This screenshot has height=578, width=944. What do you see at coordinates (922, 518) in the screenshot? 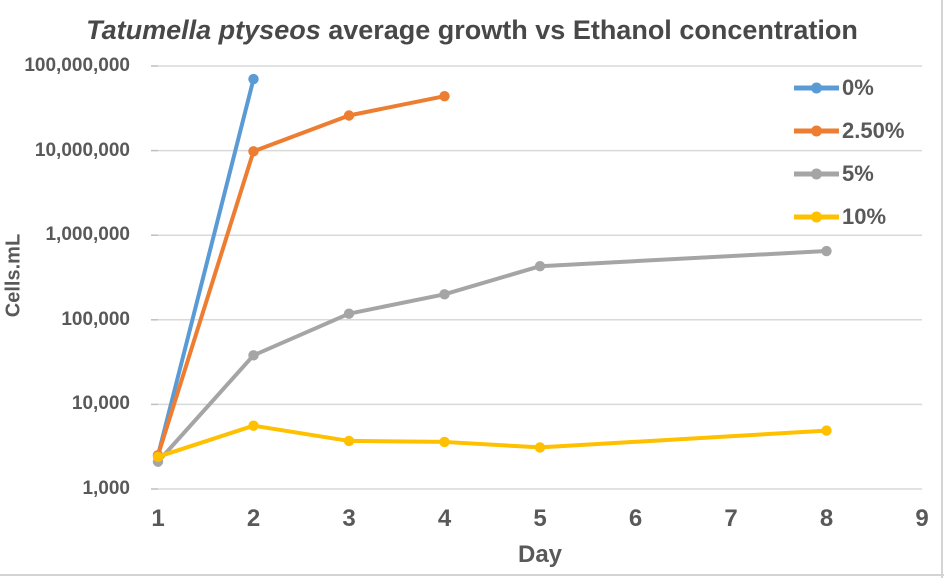
I see `x-tick-label-day-9: 9` at bounding box center [922, 518].